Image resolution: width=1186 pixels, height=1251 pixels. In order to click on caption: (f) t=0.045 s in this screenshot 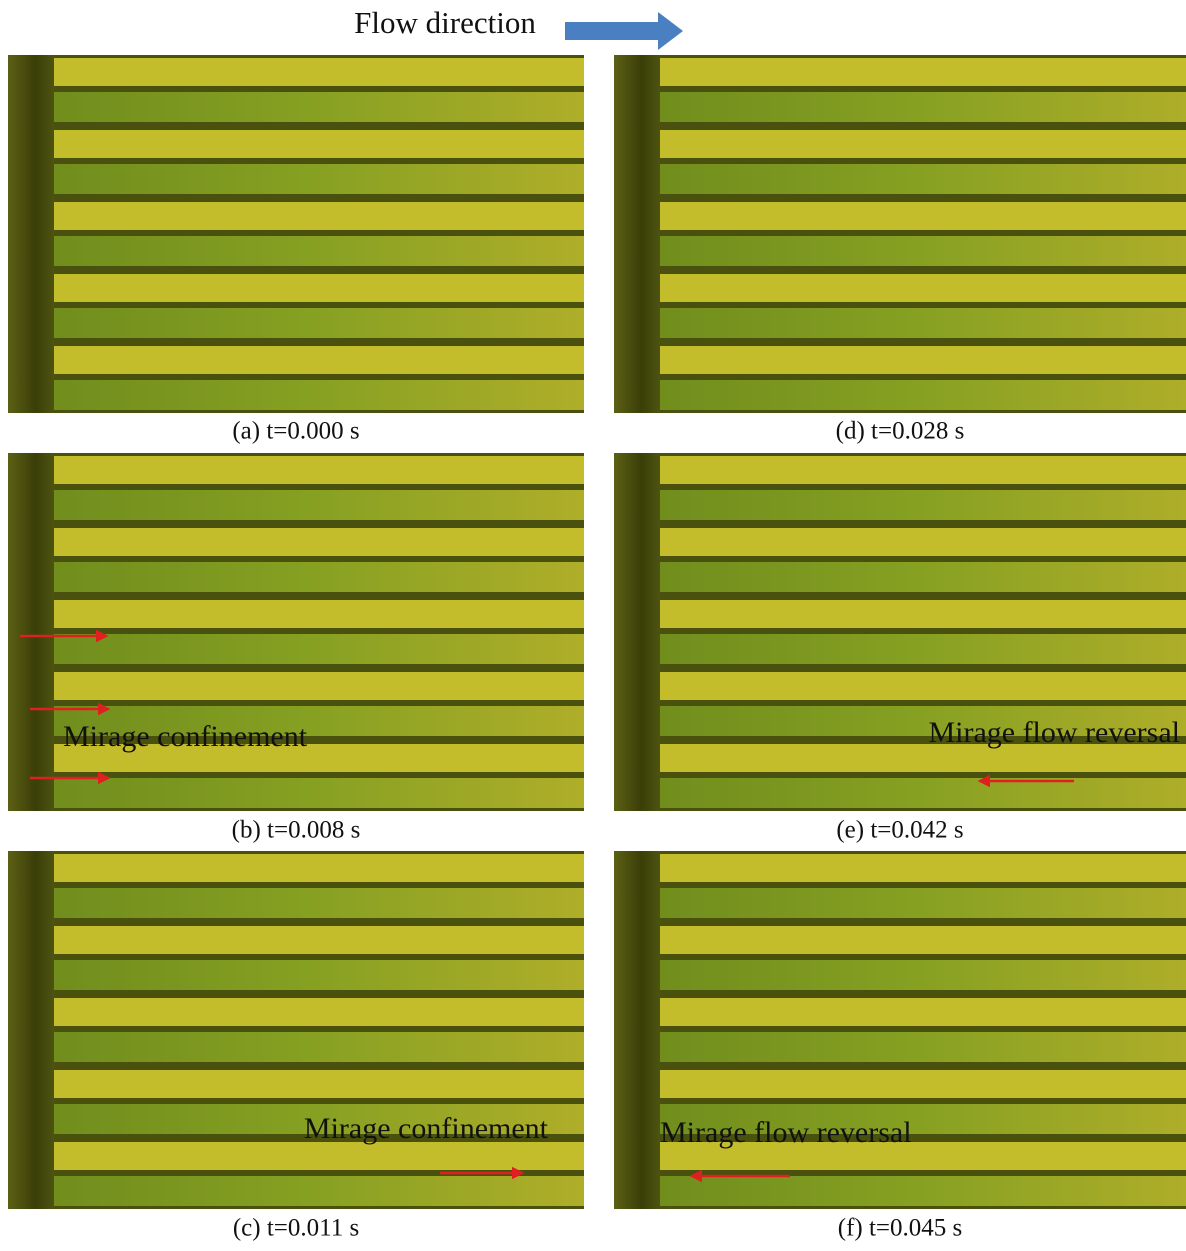, I will do `click(900, 1228)`.